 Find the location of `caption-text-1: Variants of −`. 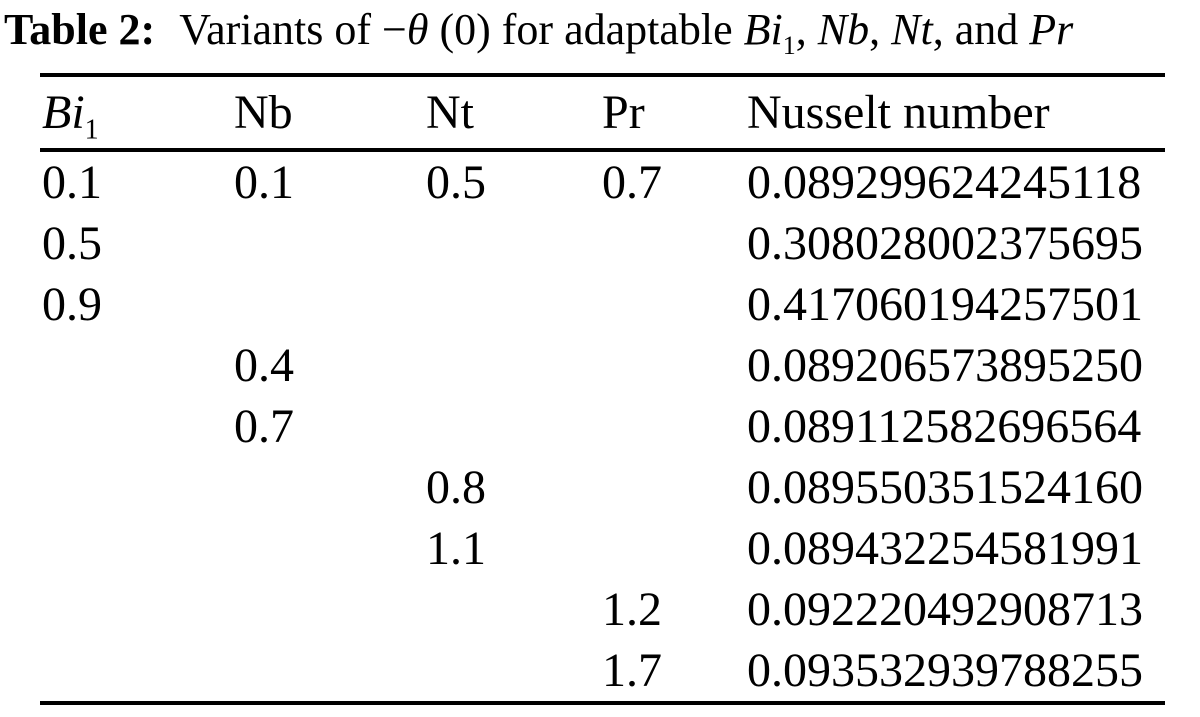

caption-text-1: Variants of − is located at coordinates (293, 29).